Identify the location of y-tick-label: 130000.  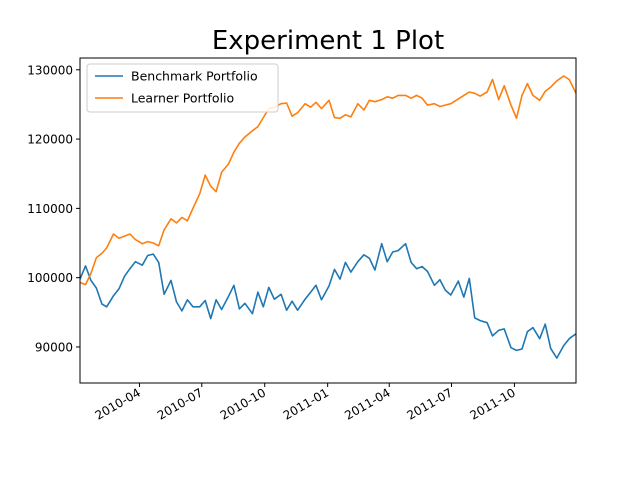
(50, 70).